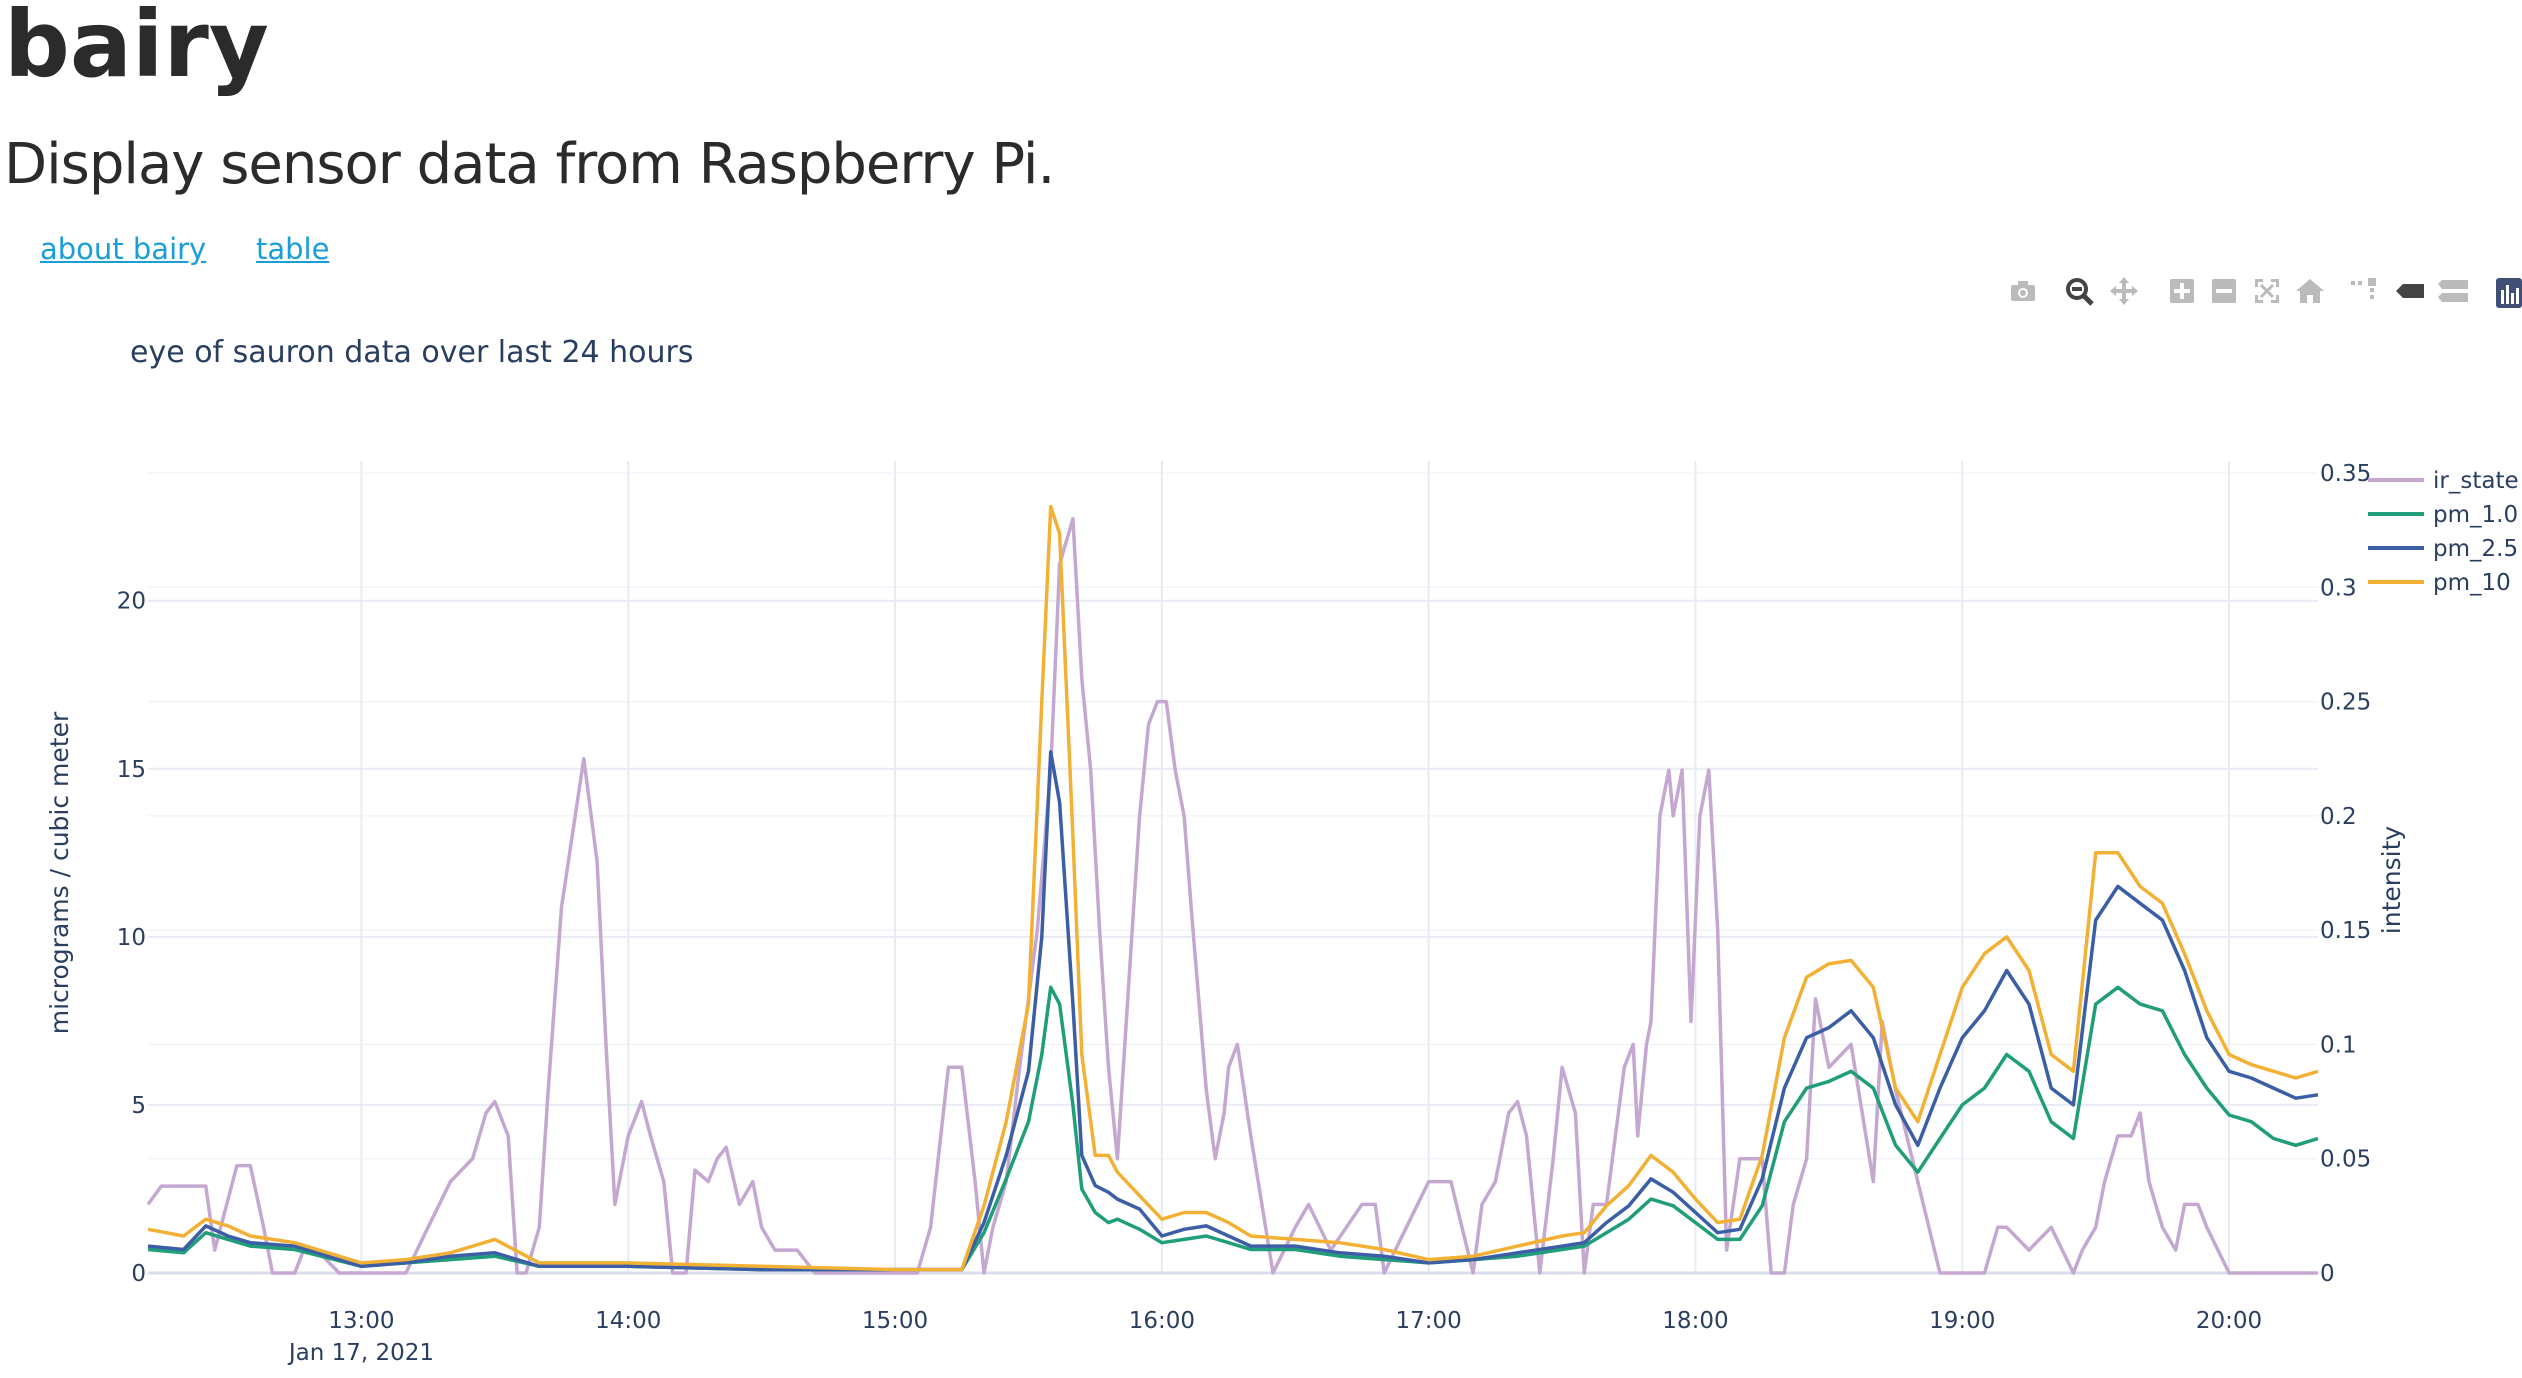 The image size is (2522, 1378). What do you see at coordinates (131, 938) in the screenshot?
I see `y-tick-label: 10` at bounding box center [131, 938].